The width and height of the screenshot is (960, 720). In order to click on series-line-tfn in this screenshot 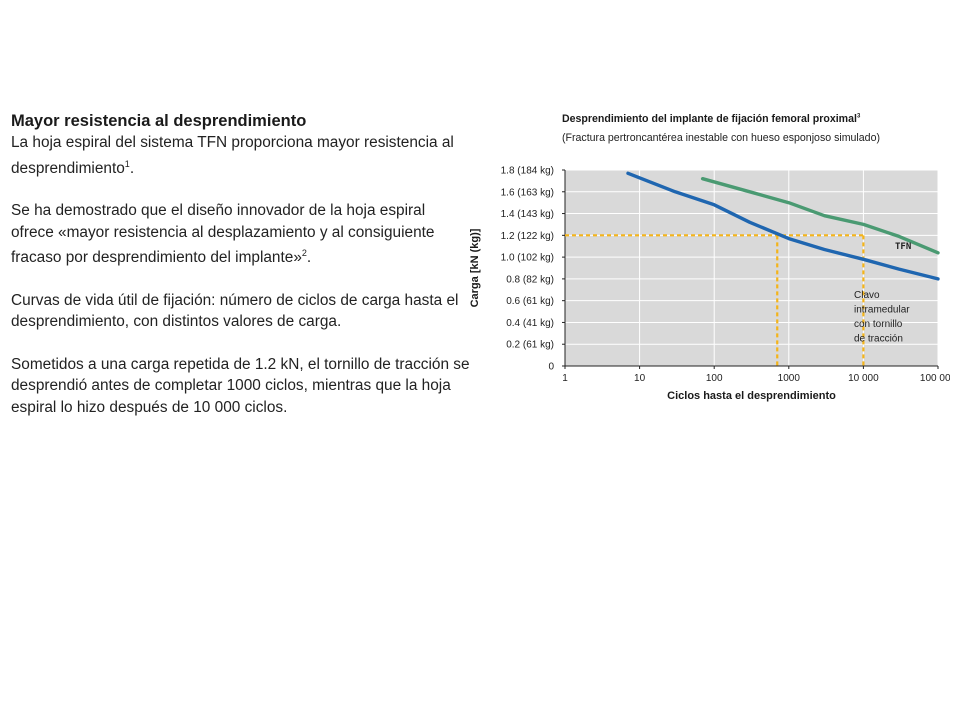, I will do `click(820, 216)`.